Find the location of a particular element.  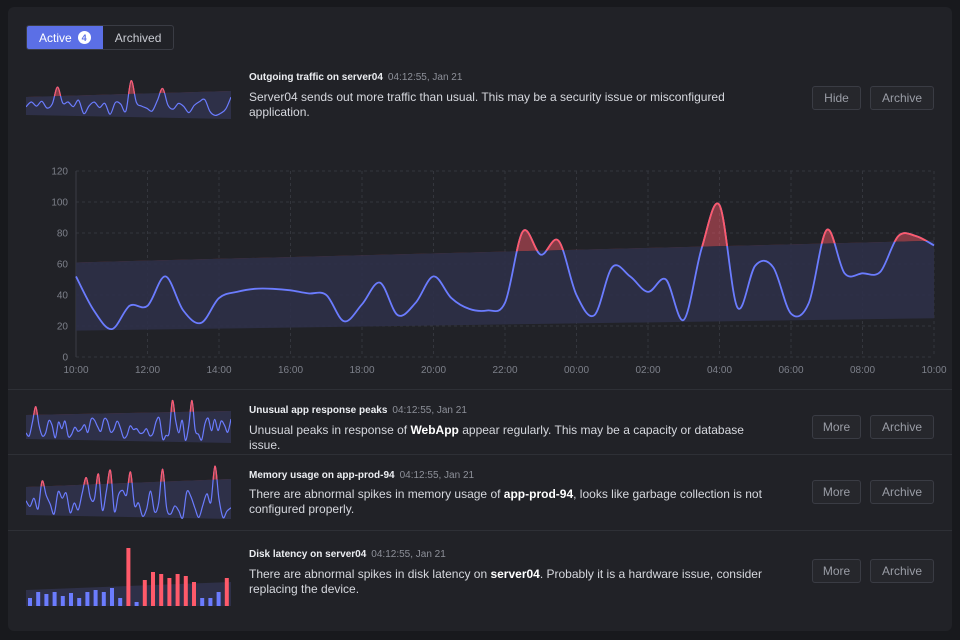

hide-button: Hide is located at coordinates (836, 98).